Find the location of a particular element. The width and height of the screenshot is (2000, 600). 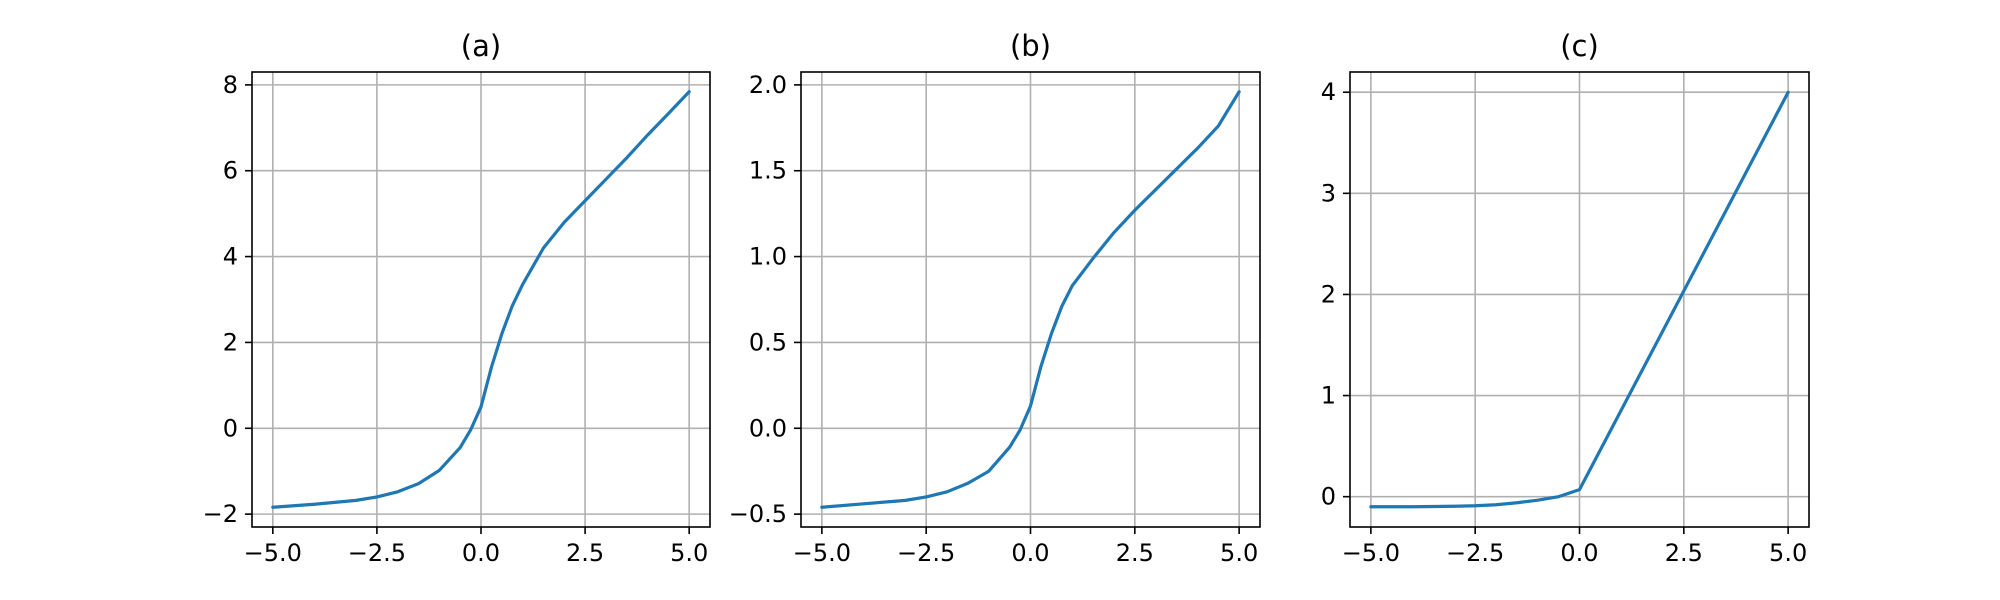

y-tick-label: 0.5 is located at coordinates (768, 342).